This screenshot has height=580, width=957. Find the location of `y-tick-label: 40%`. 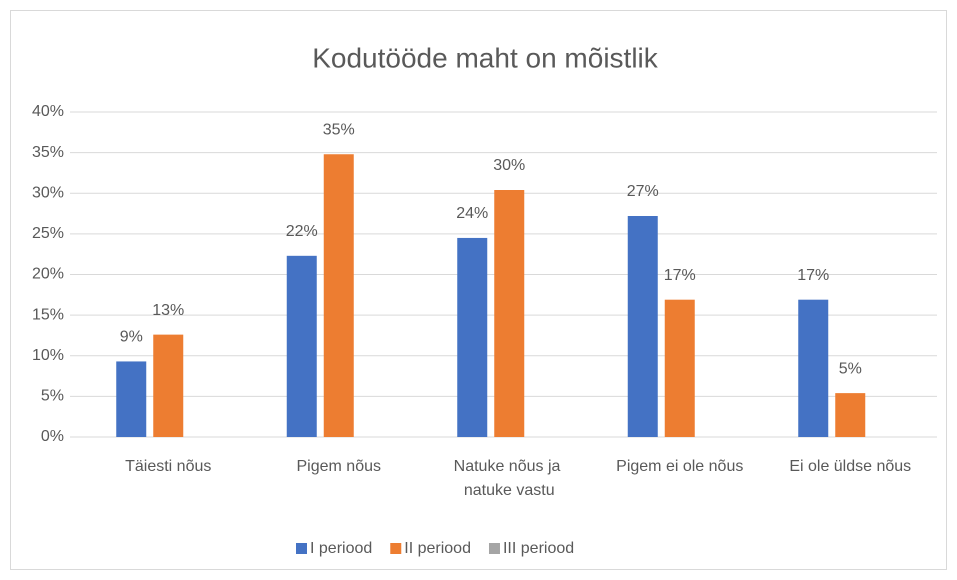

y-tick-label: 40% is located at coordinates (48, 111).